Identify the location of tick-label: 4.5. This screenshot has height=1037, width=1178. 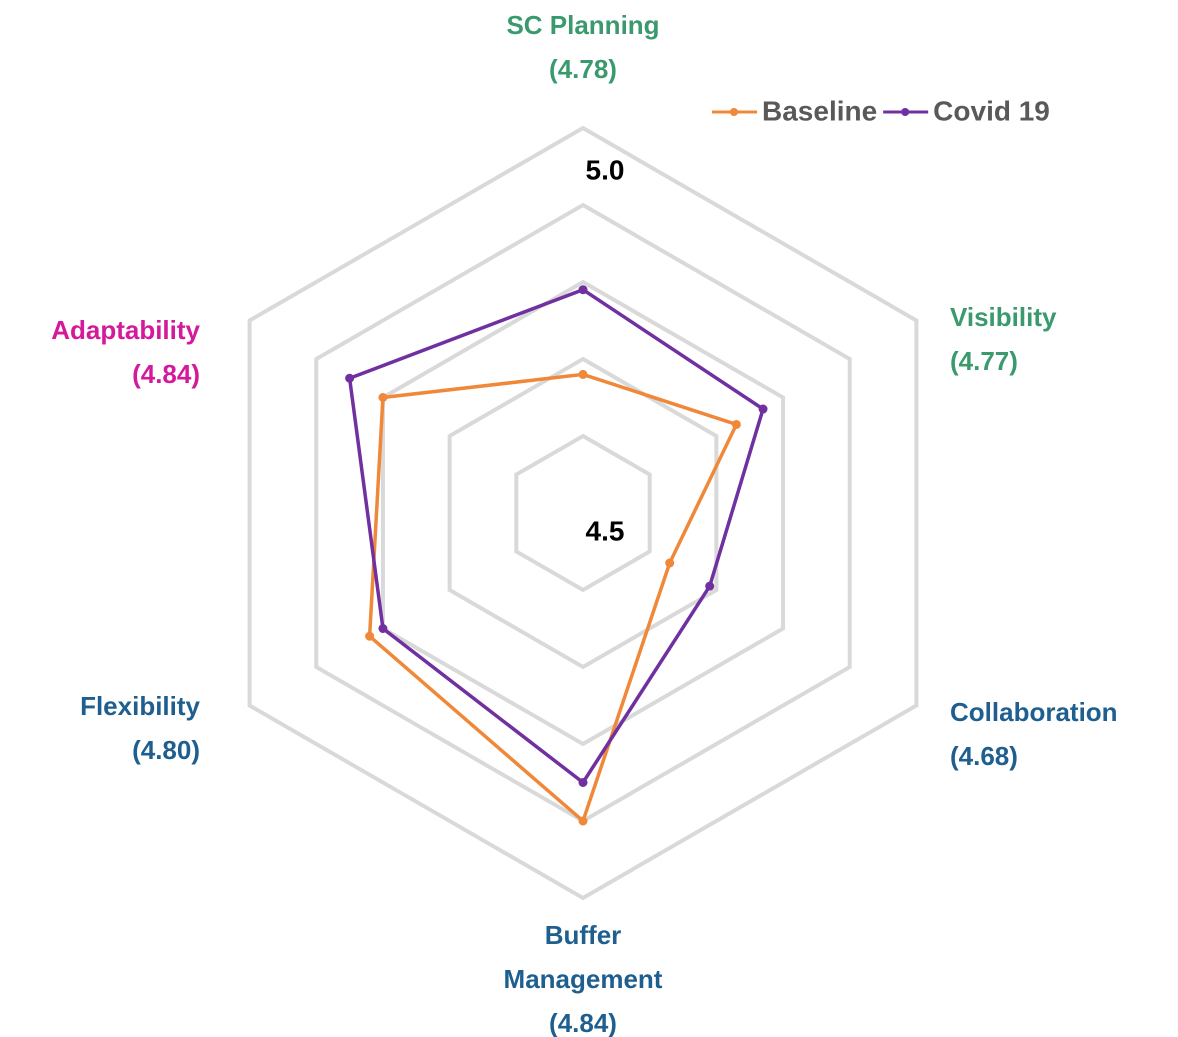
(605, 530).